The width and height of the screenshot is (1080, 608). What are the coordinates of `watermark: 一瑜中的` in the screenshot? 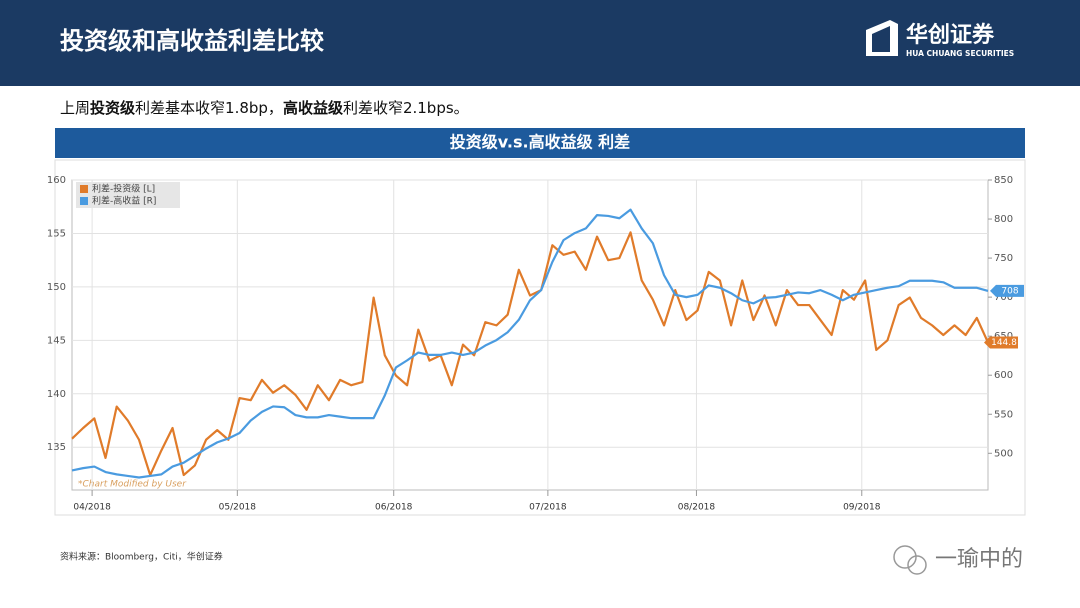 It's located at (958, 560).